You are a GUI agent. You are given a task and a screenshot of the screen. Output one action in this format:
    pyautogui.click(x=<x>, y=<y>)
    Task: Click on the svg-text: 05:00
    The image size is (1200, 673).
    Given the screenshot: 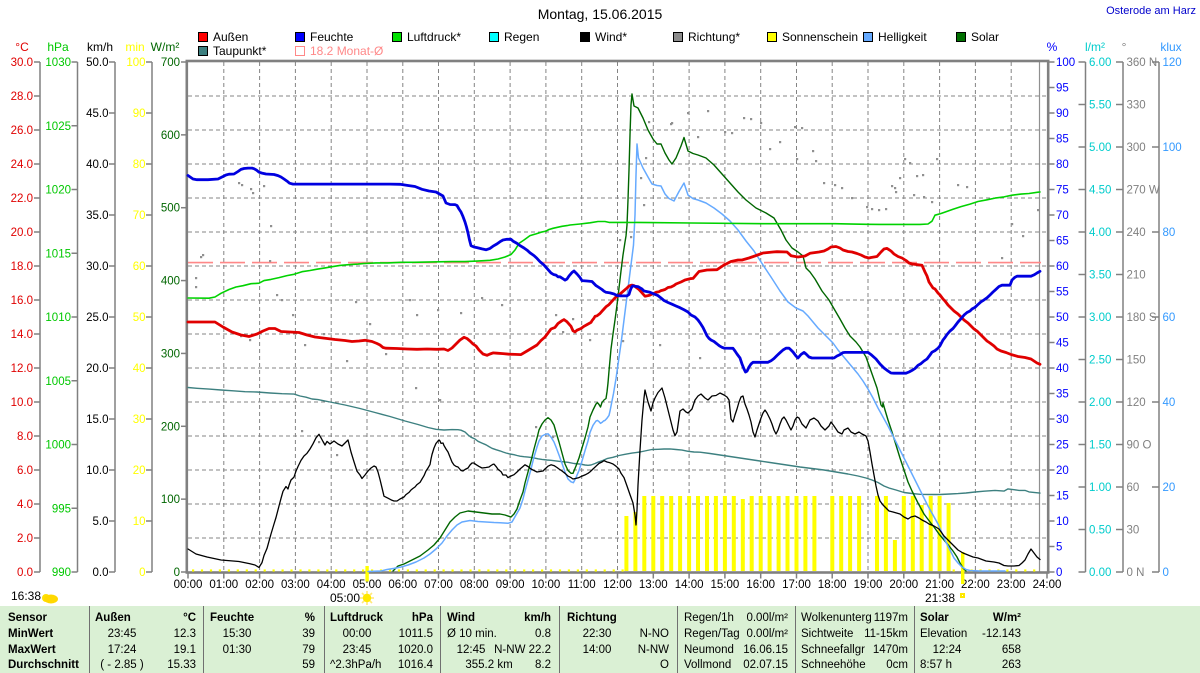 What is the action you would take?
    pyautogui.click(x=367, y=585)
    